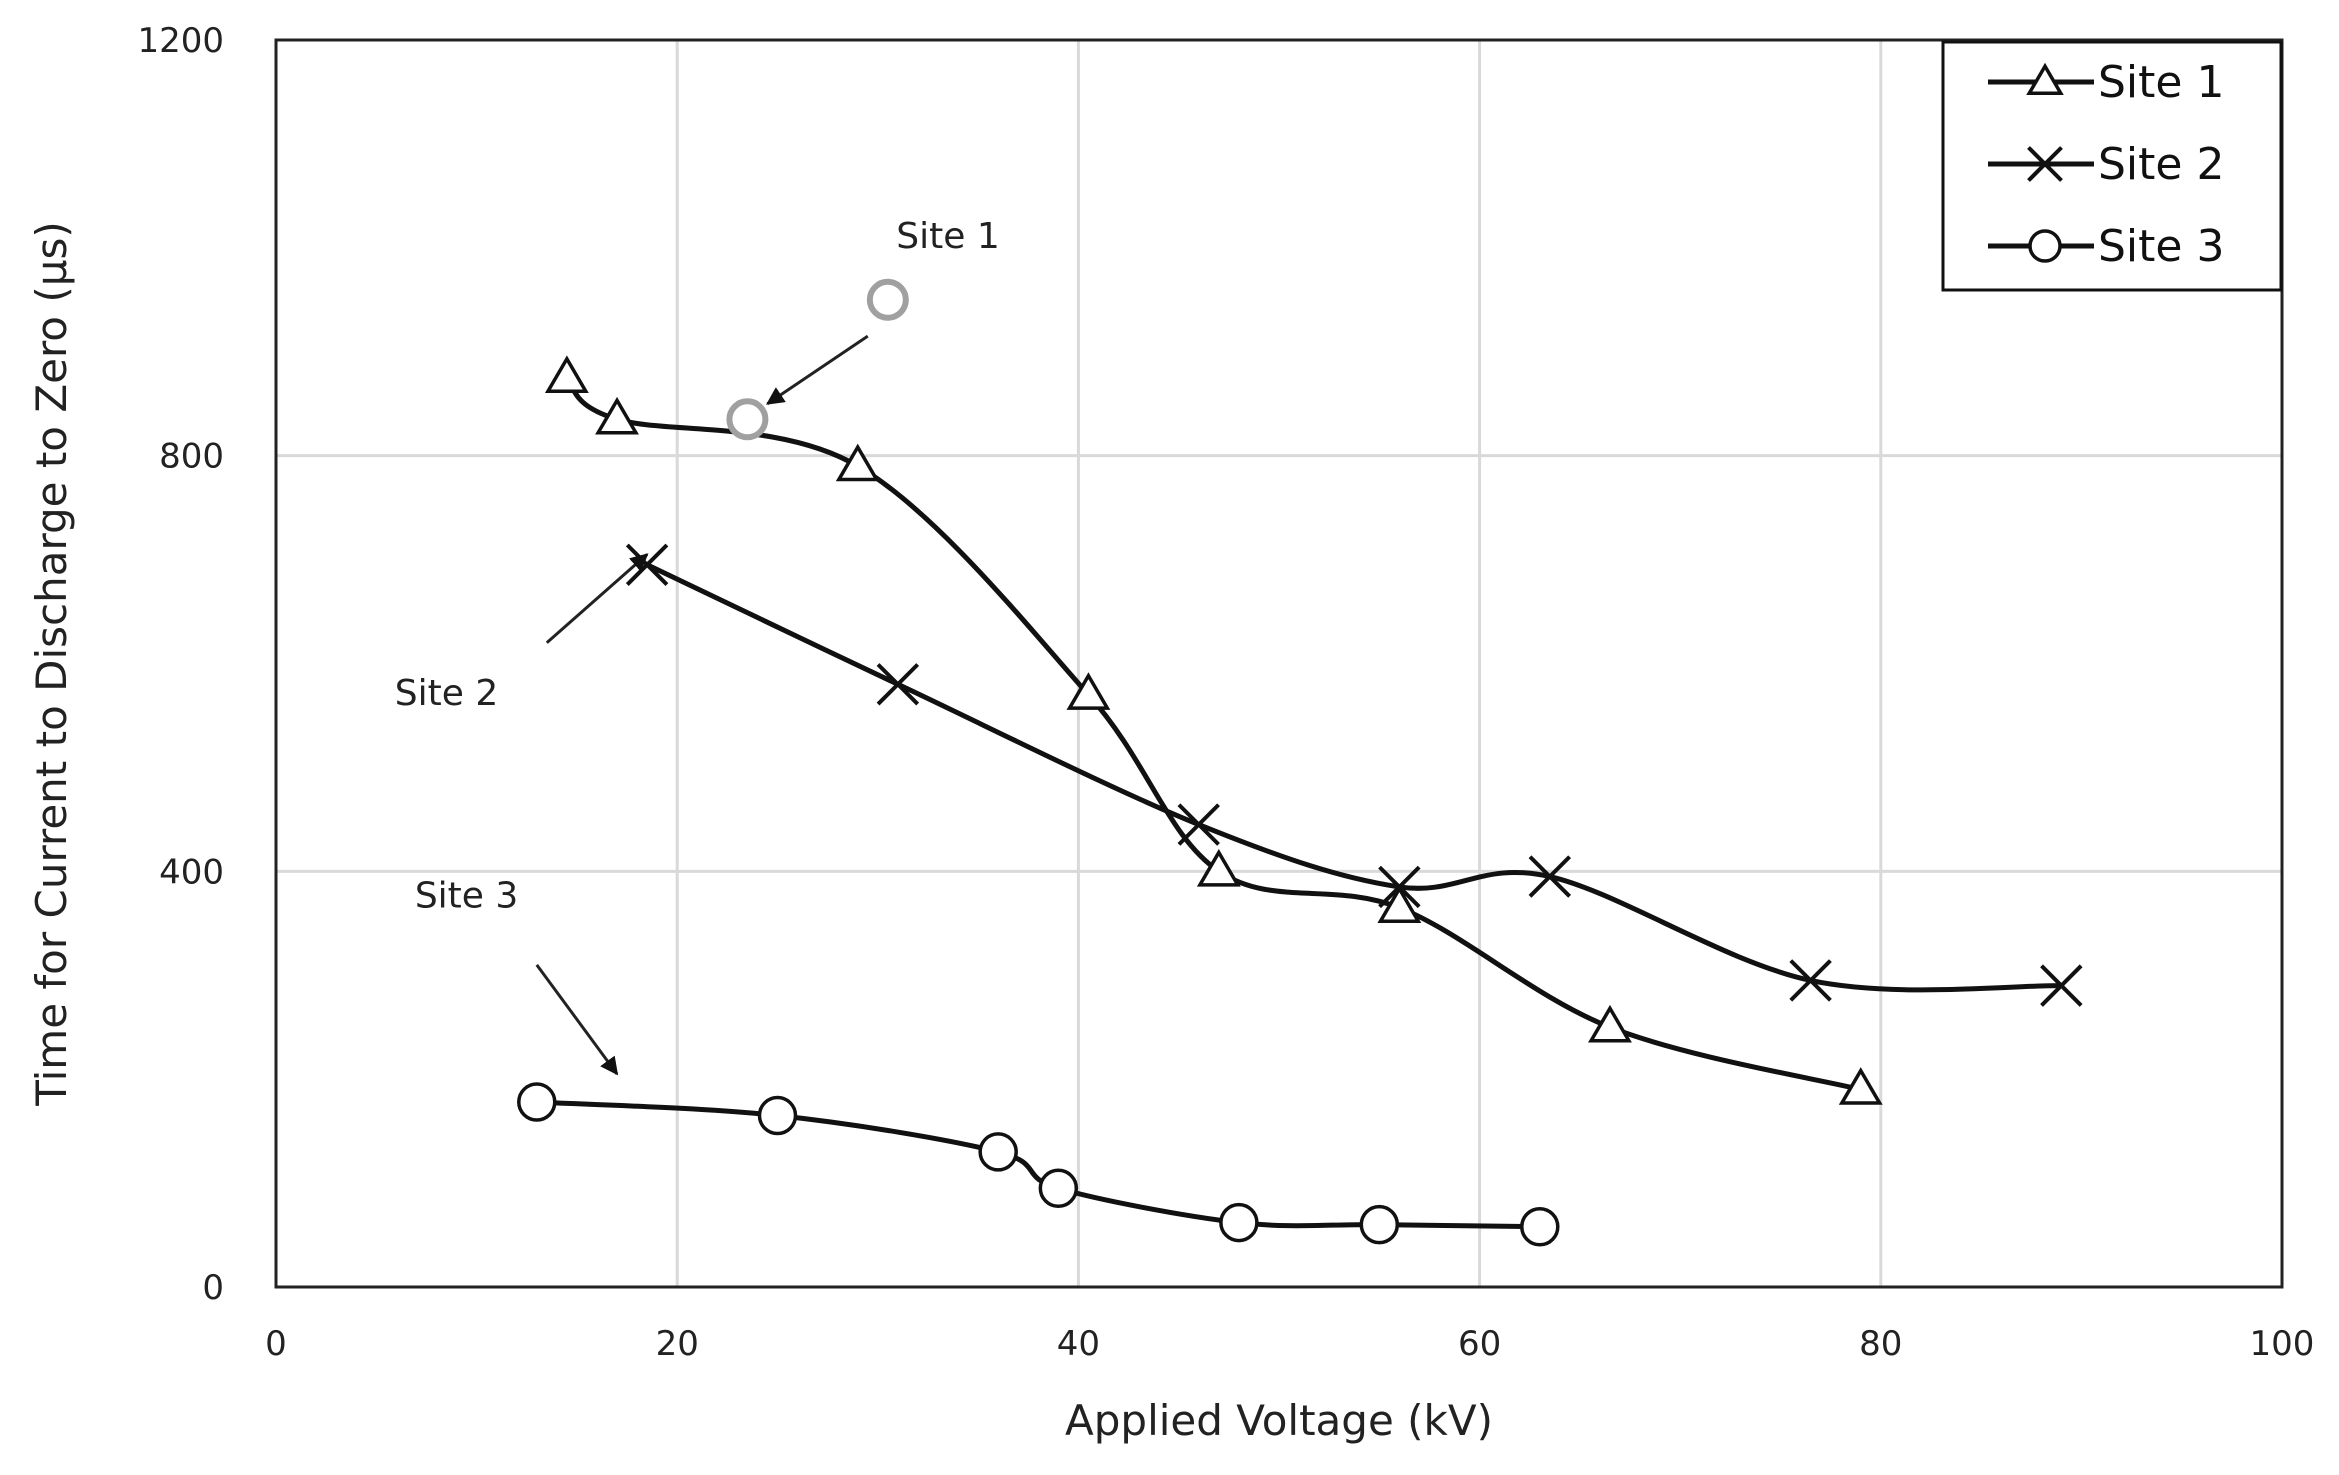 This screenshot has width=2339, height=1475. Describe the element at coordinates (466, 896) in the screenshot. I see `annotation-label: Site 3` at that location.